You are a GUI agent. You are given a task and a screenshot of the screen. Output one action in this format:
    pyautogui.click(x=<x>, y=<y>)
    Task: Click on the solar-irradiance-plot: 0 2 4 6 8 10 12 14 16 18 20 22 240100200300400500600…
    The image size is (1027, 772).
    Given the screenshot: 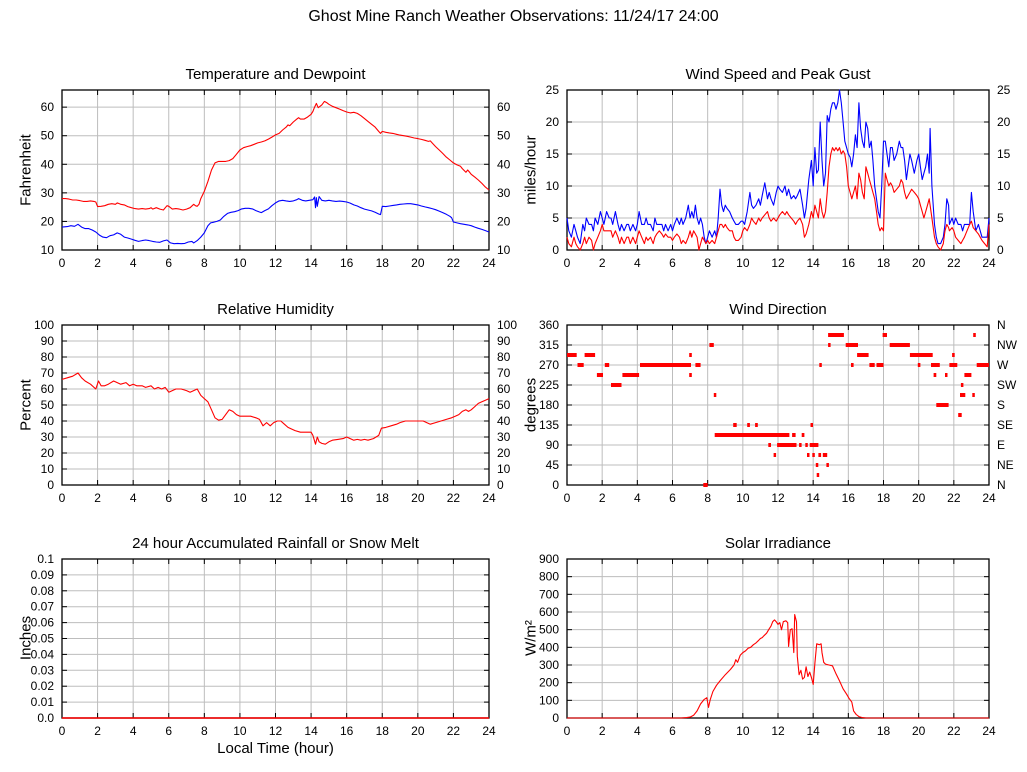 What is the action you would take?
    pyautogui.click(x=767, y=645)
    